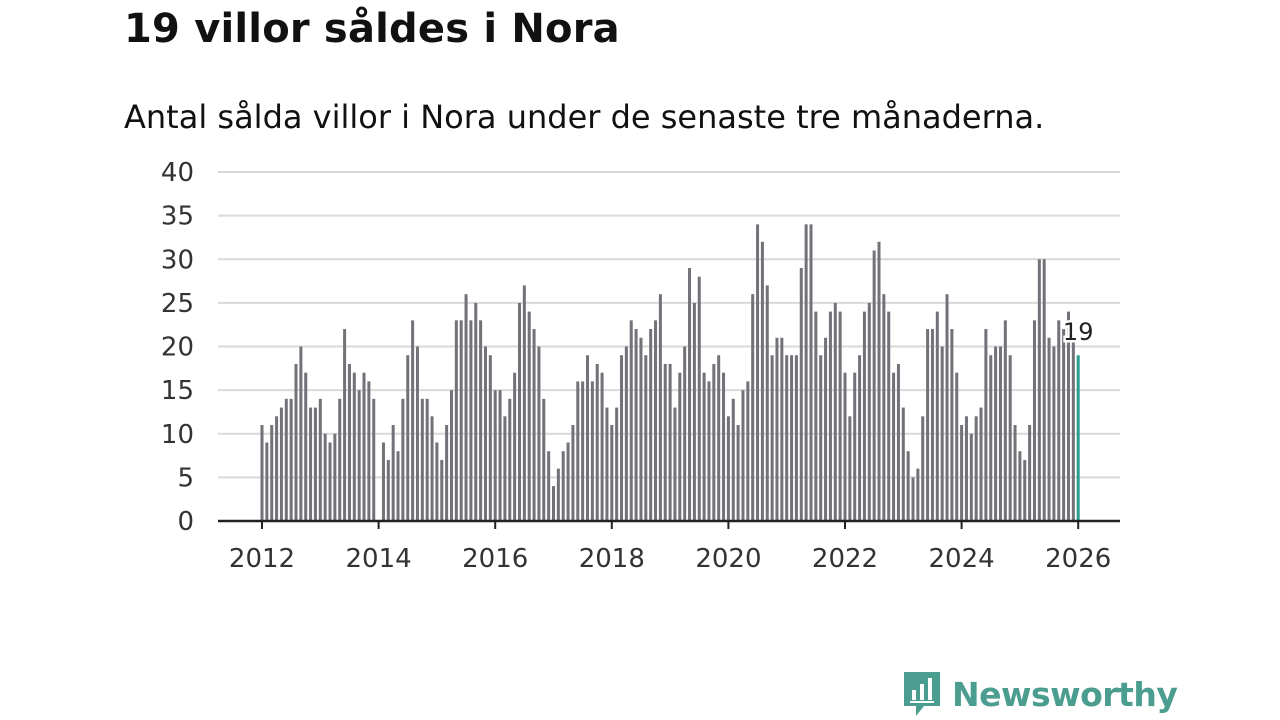 The image size is (1280, 720). I want to click on y-tick-label: 25, so click(177, 304).